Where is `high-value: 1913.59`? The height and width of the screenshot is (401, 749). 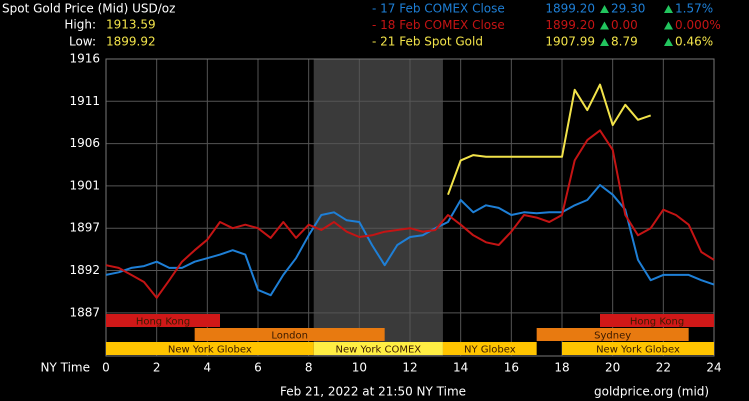
high-value: 1913.59 is located at coordinates (131, 25).